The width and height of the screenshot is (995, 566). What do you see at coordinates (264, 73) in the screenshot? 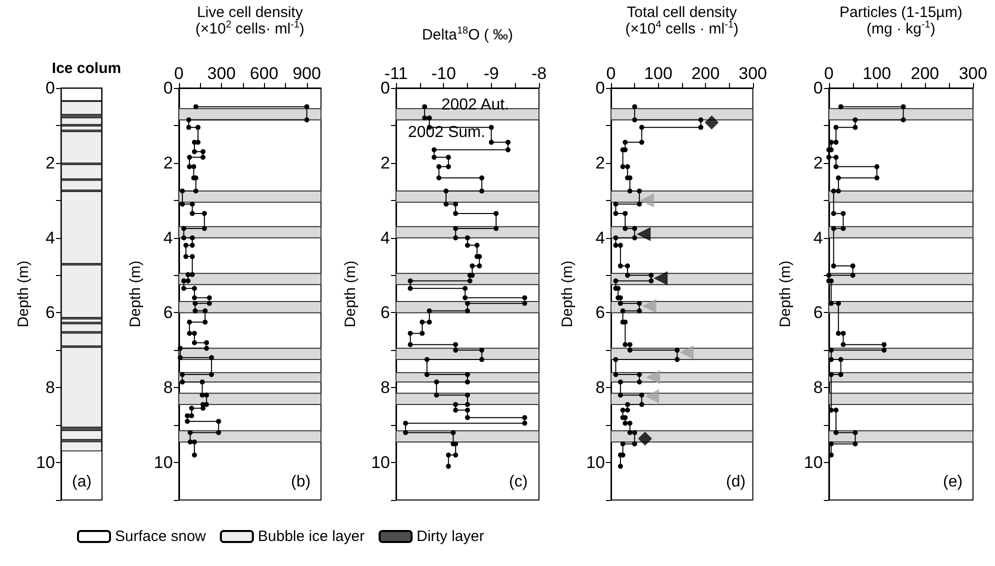
I see `x-tick-label: 600` at bounding box center [264, 73].